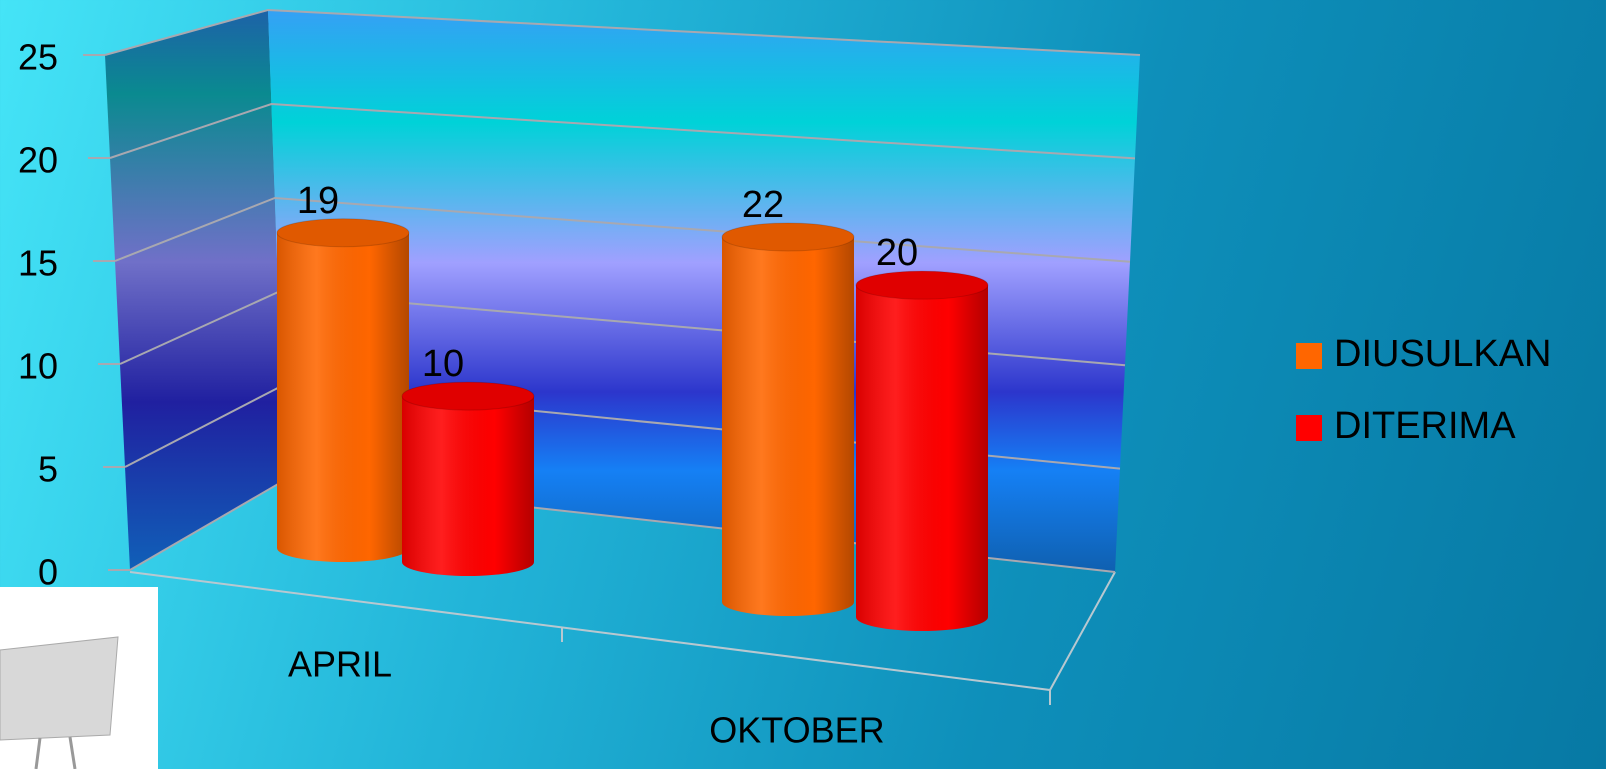 This screenshot has width=1606, height=769. Describe the element at coordinates (1443, 354) in the screenshot. I see `legend-label: DIUSULKAN` at that location.